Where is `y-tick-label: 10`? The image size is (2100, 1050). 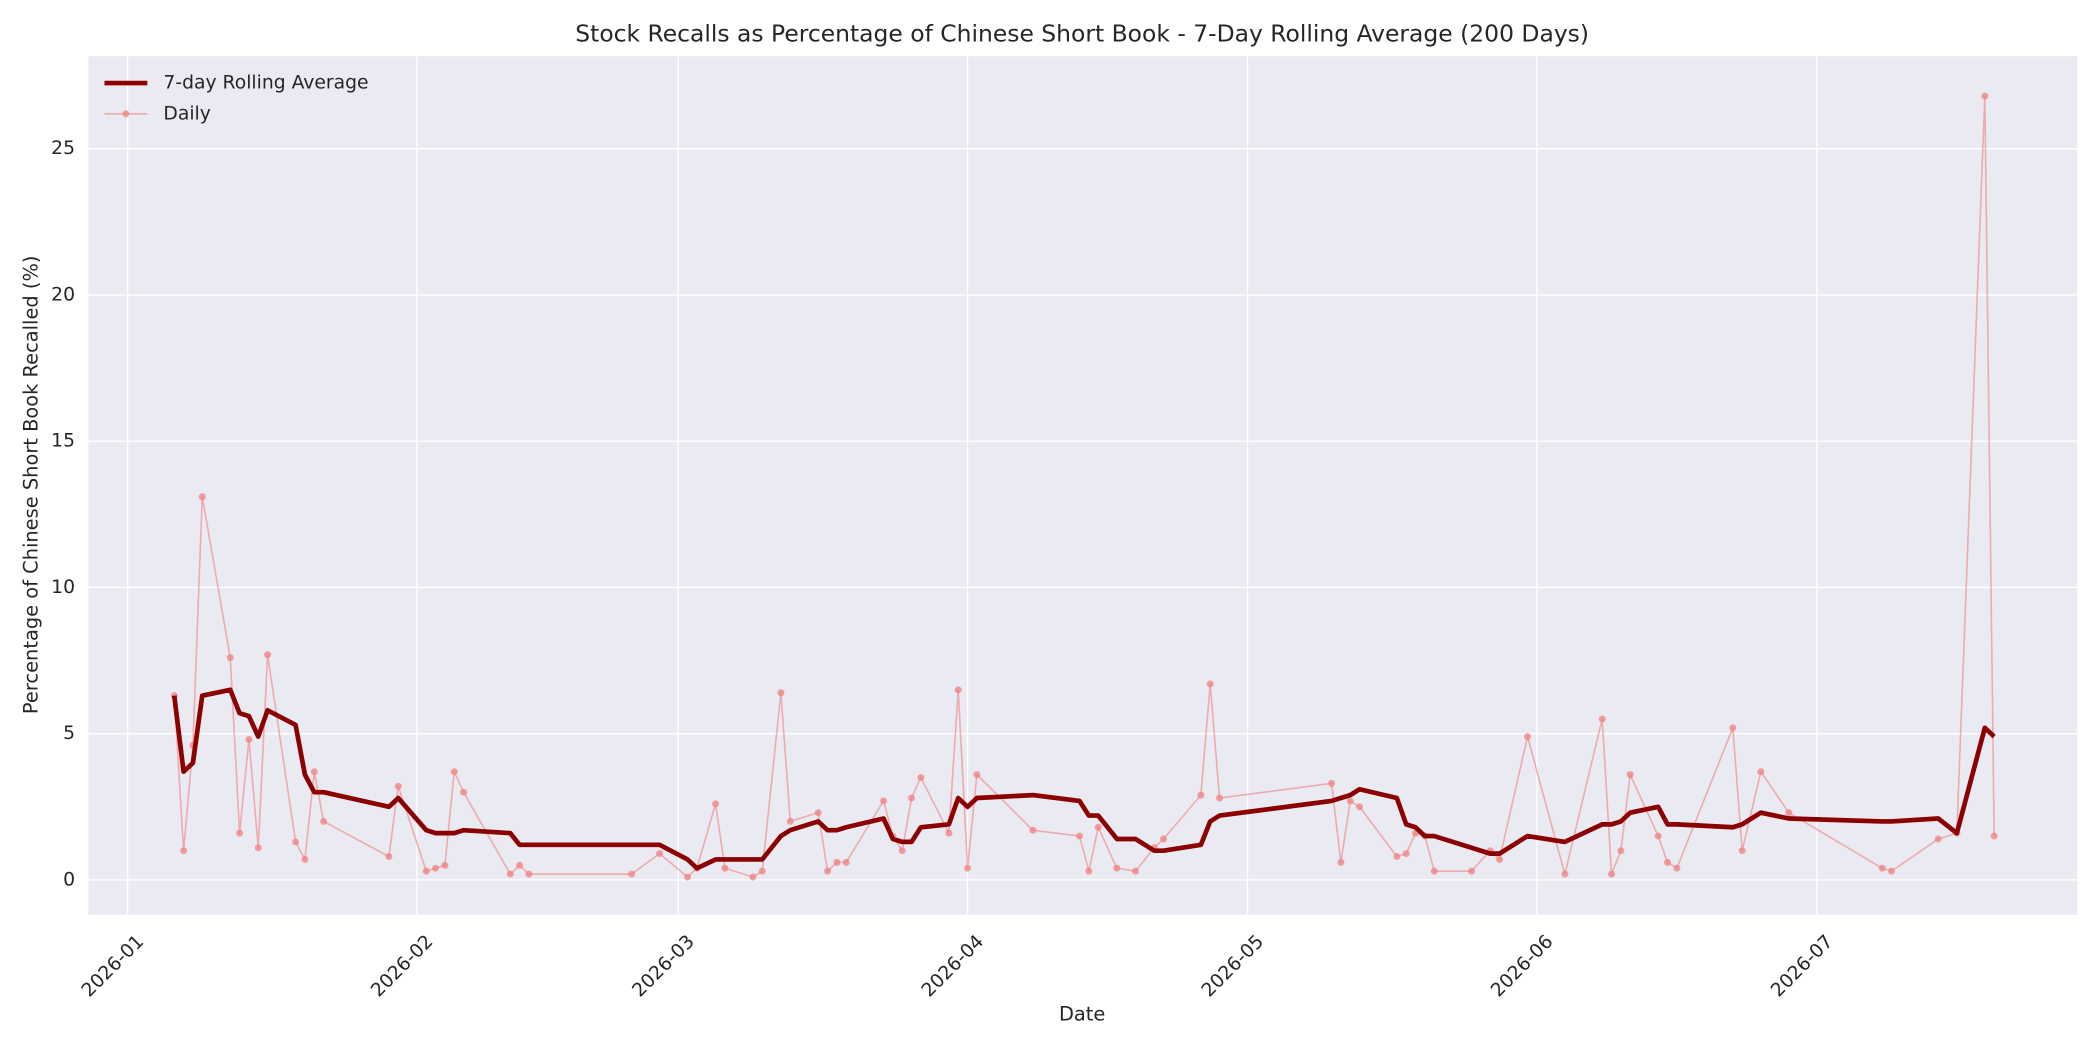
y-tick-label: 10 is located at coordinates (63, 587).